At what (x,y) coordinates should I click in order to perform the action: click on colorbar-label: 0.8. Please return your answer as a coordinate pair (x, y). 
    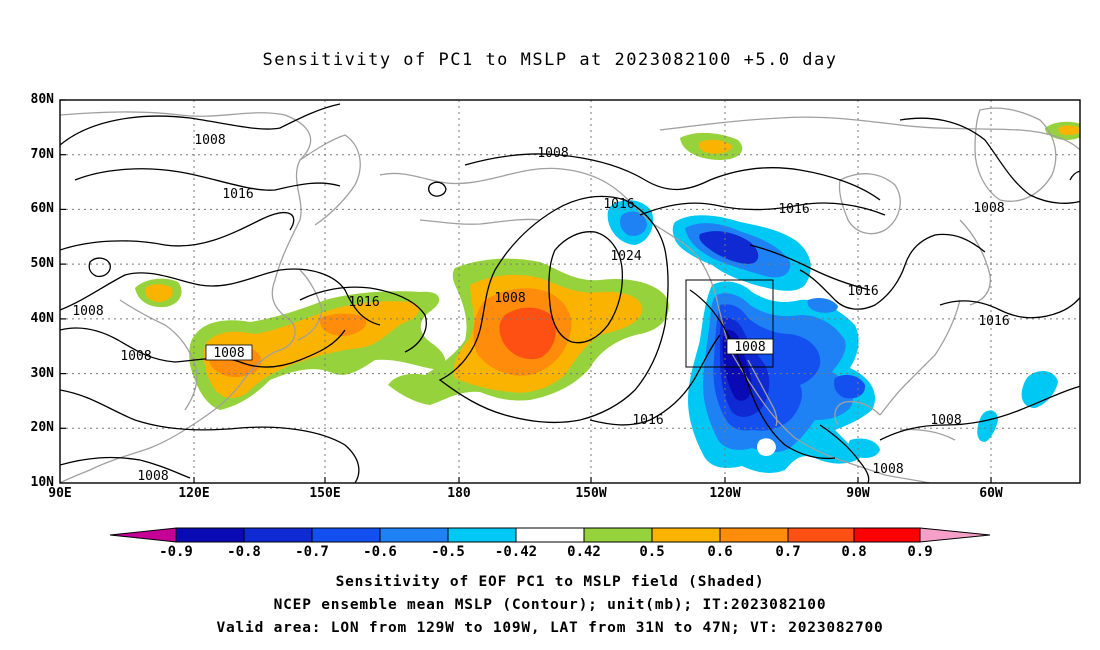
    Looking at the image, I should click on (854, 552).